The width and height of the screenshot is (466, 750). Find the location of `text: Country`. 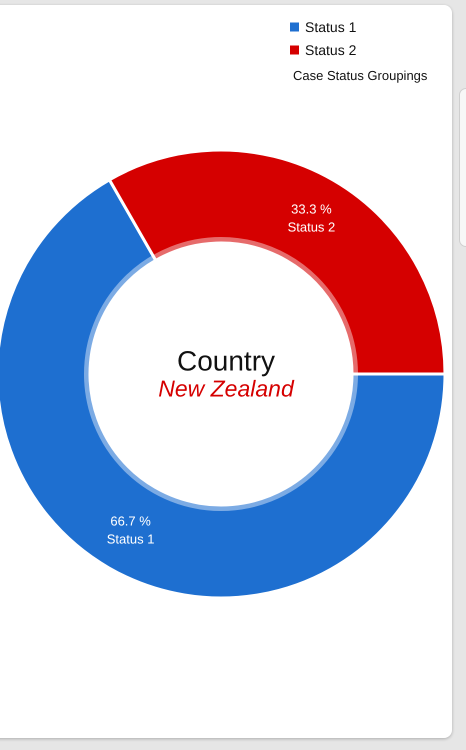

text: Country is located at coordinates (226, 361).